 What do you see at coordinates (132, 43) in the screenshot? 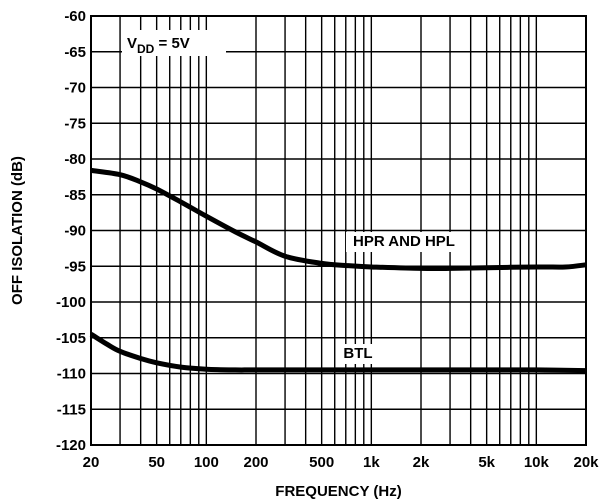
I see `vdd-main: V` at bounding box center [132, 43].